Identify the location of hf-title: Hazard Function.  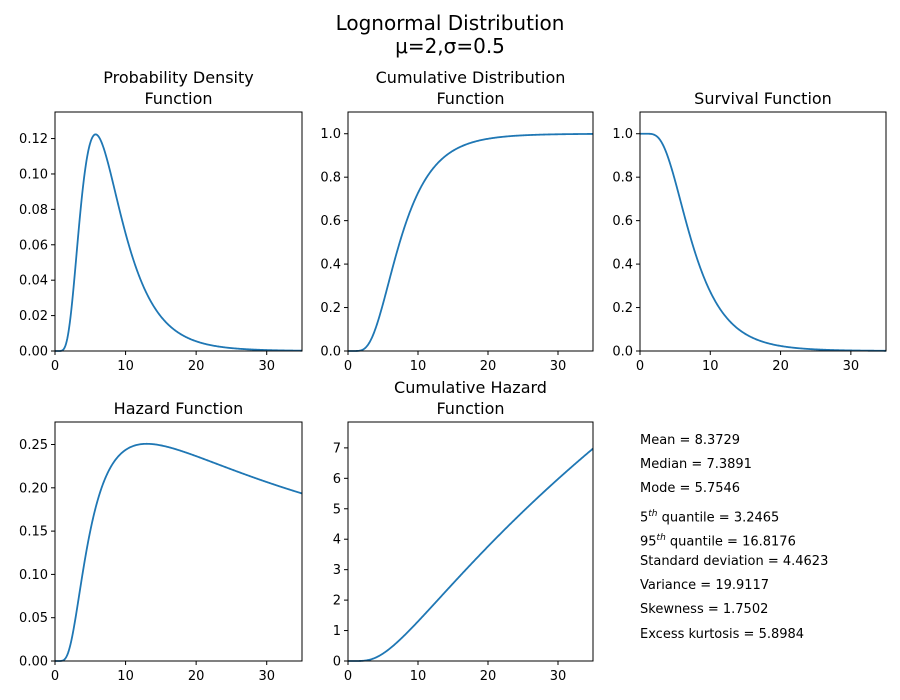
(178, 408).